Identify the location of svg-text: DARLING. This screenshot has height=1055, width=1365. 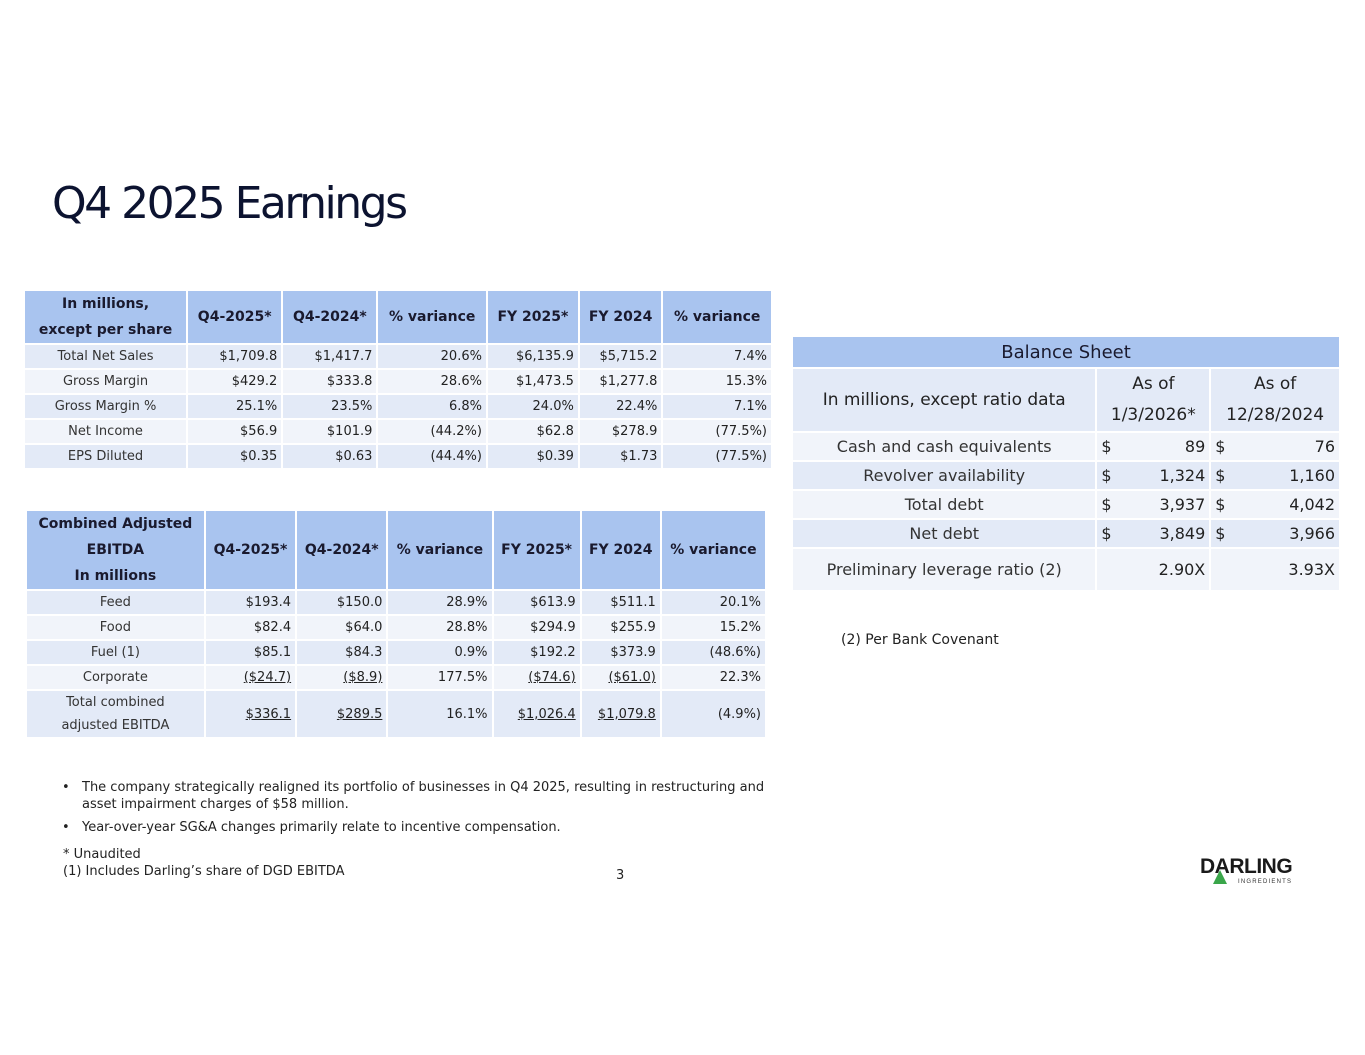
(1246, 866).